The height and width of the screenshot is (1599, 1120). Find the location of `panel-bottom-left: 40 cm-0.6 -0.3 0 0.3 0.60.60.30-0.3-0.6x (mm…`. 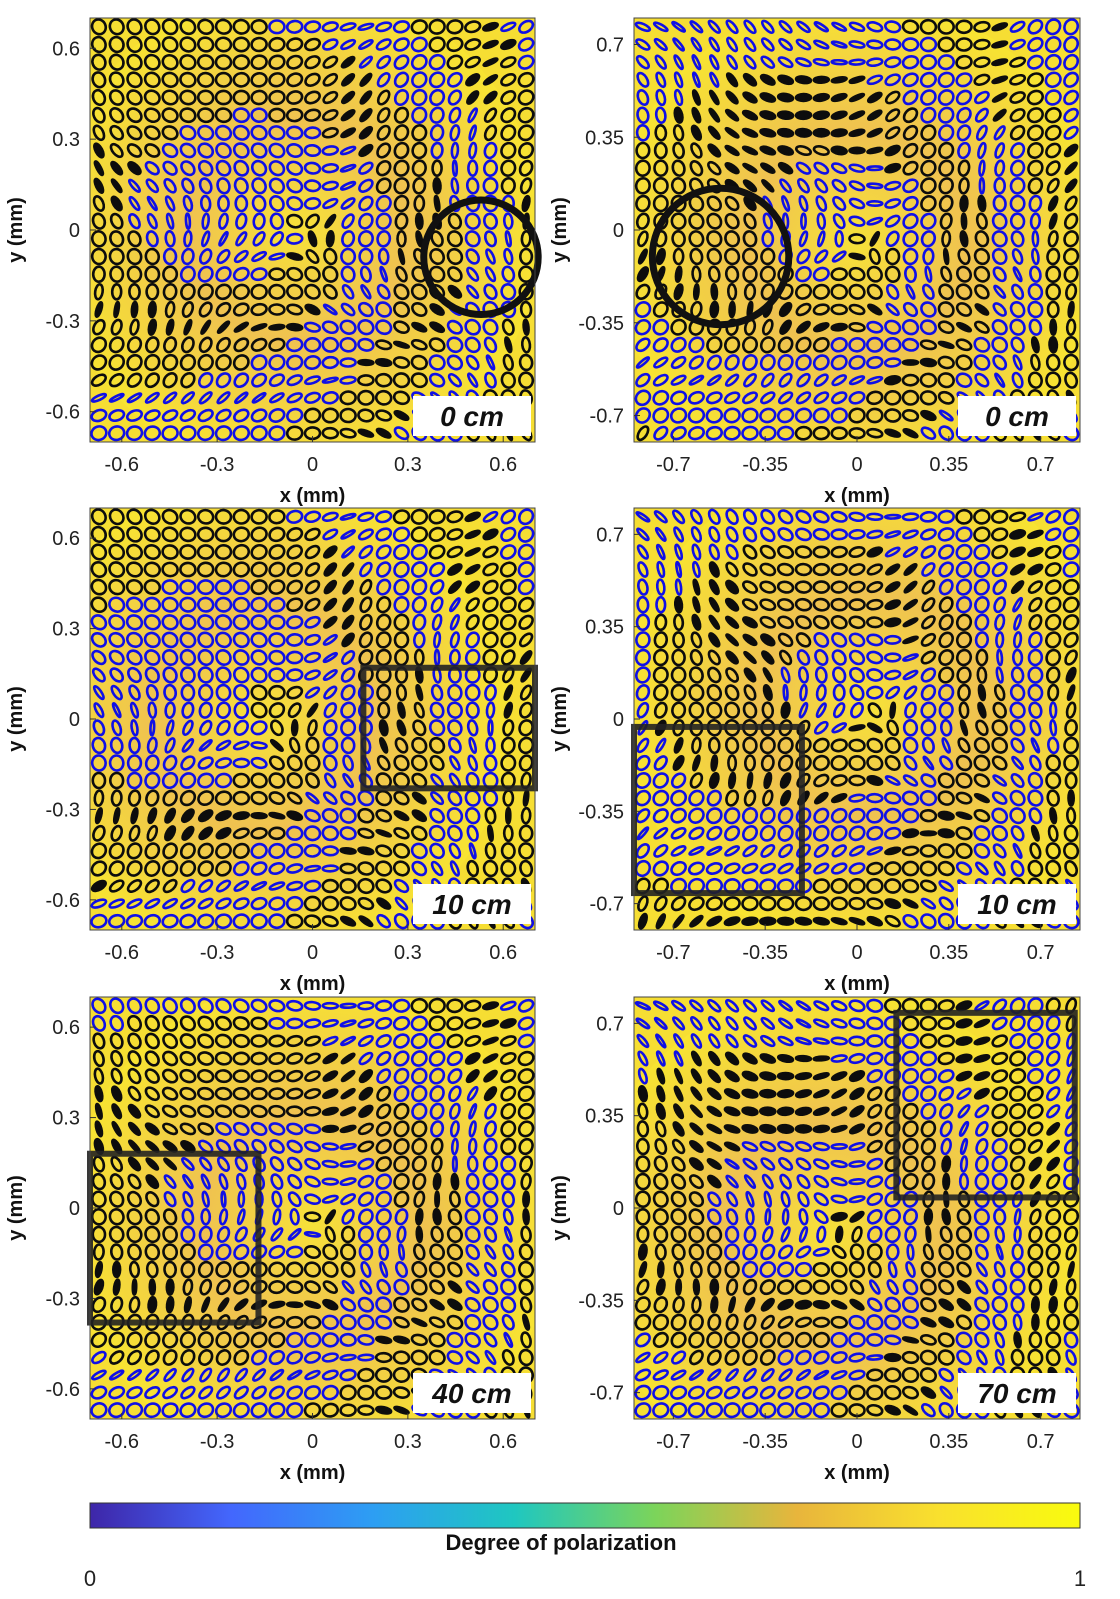

panel-bottom-left: 40 cm-0.6 -0.3 0 0.3 0.60.60.30-0.3-0.6x (mm… is located at coordinates (270, 1240).